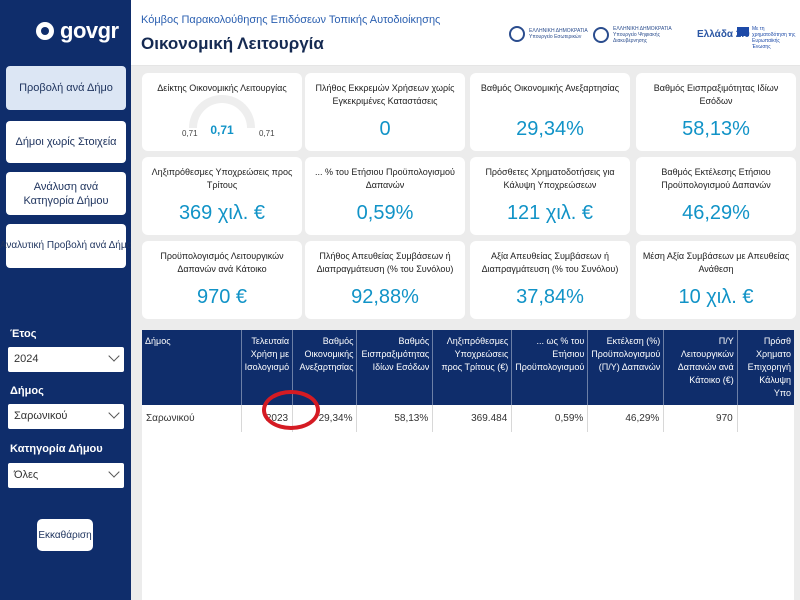  Describe the element at coordinates (41, 416) in the screenshot. I see `municipality-select-value: Σαρωνικού` at that location.